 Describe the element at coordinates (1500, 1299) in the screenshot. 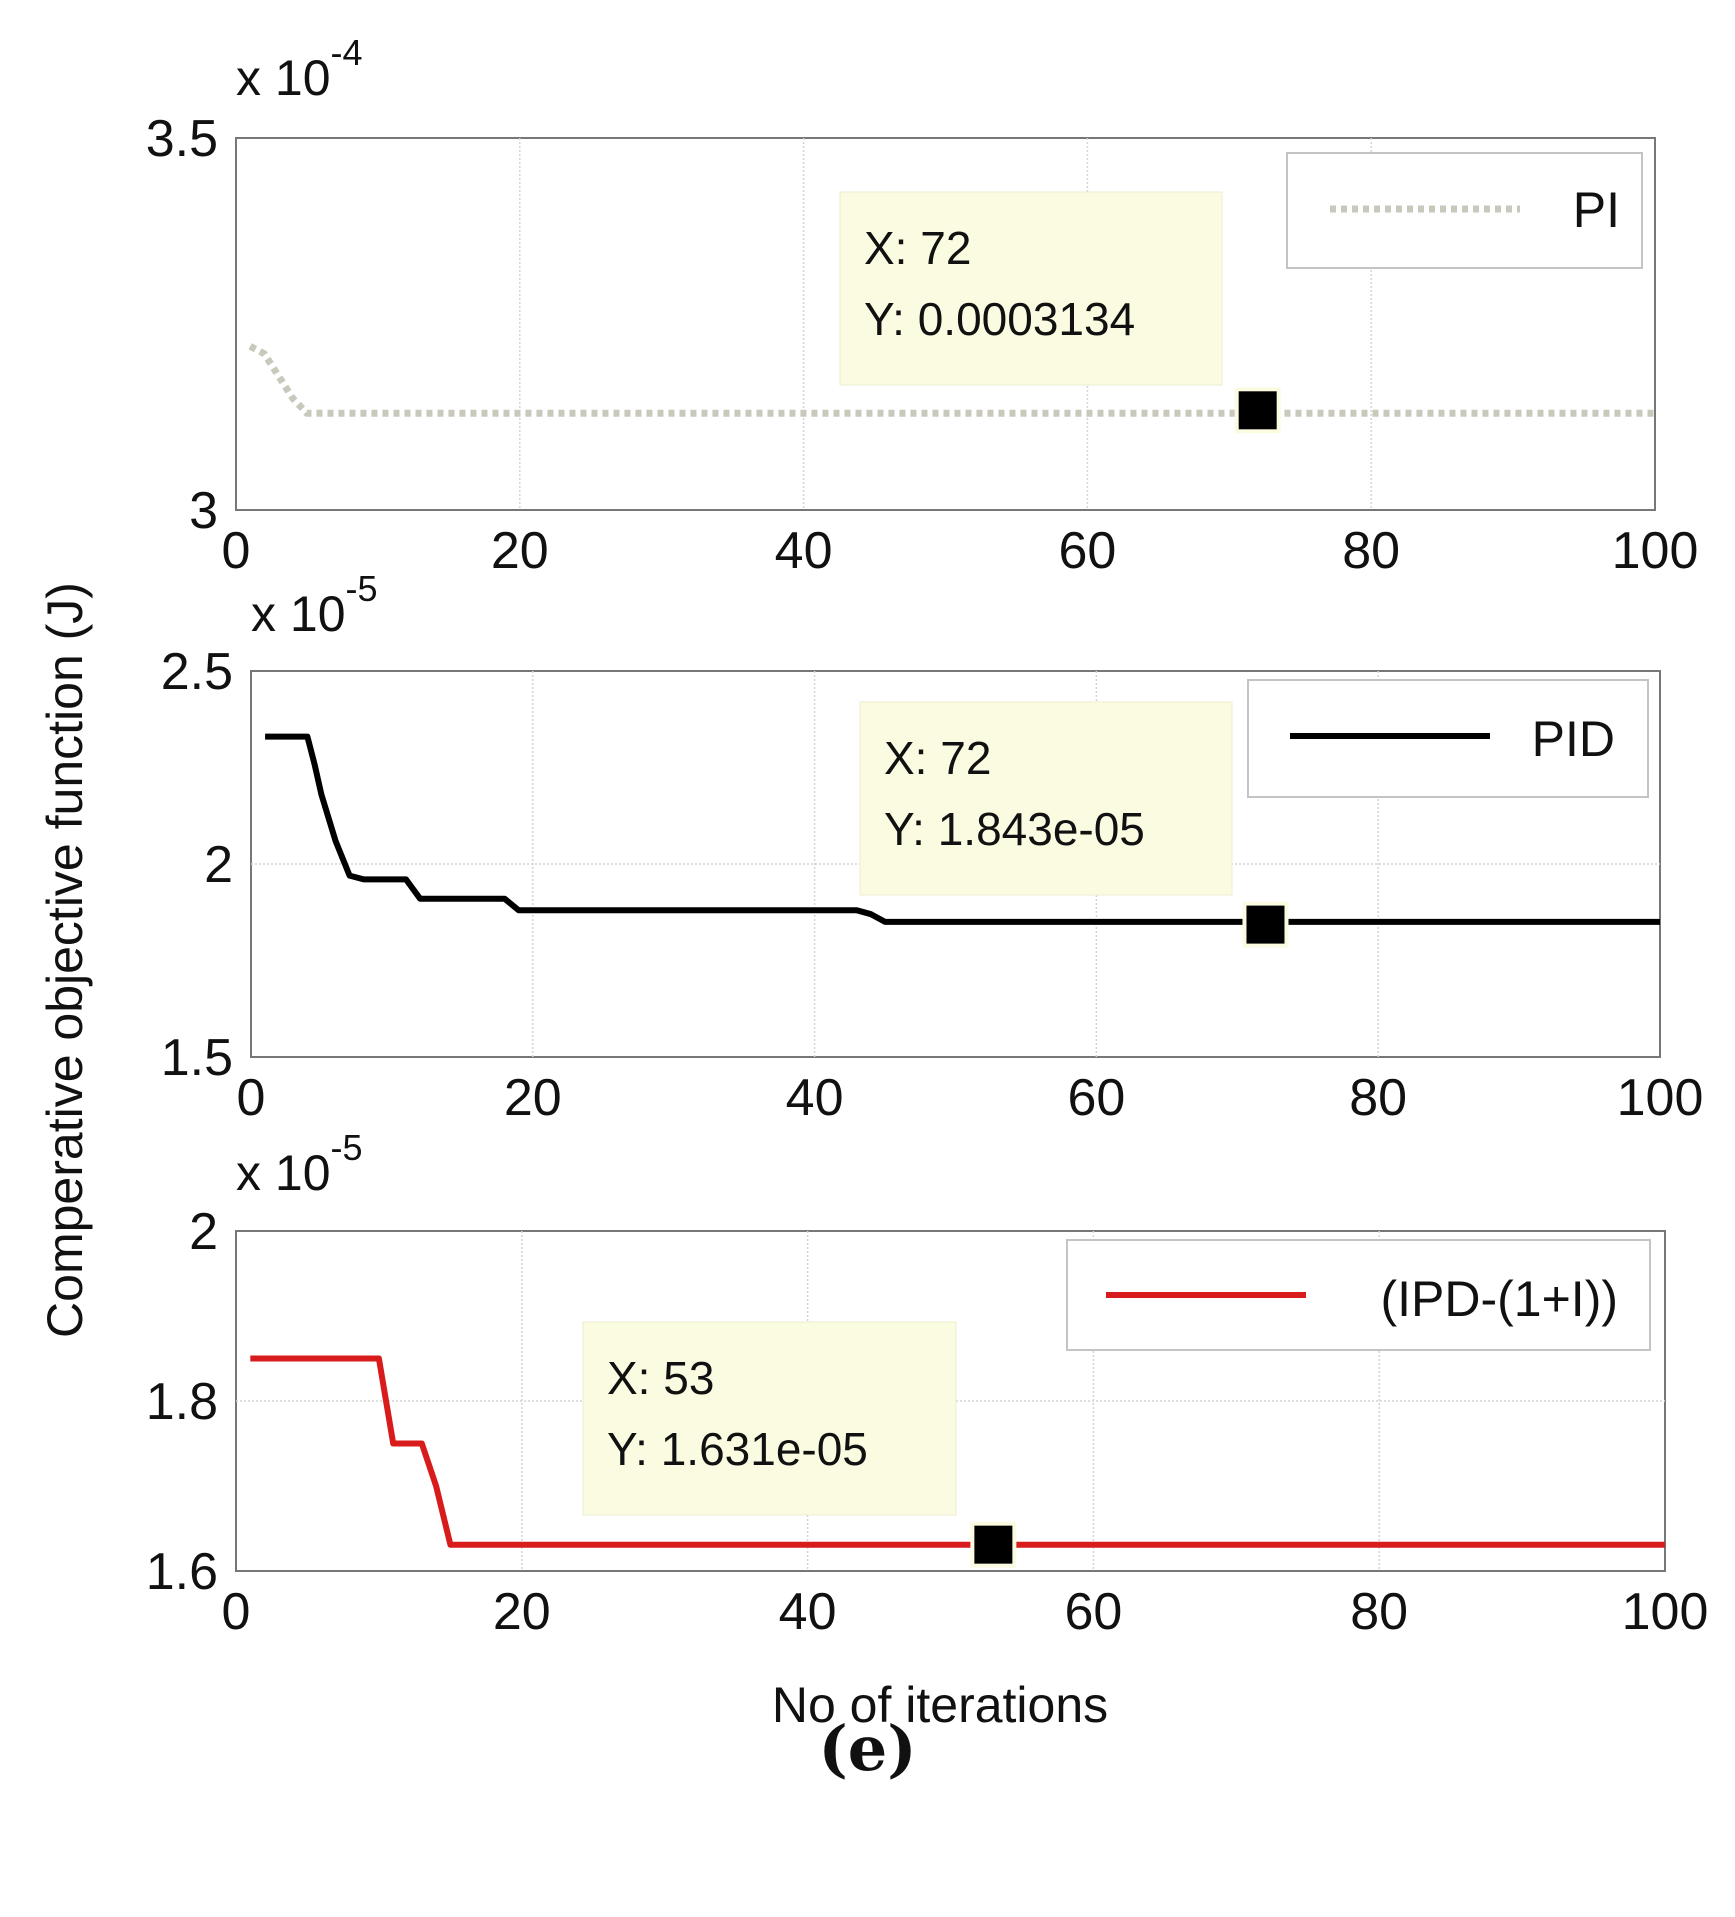

I see `legend-label: (IPD-(1+I))` at that location.